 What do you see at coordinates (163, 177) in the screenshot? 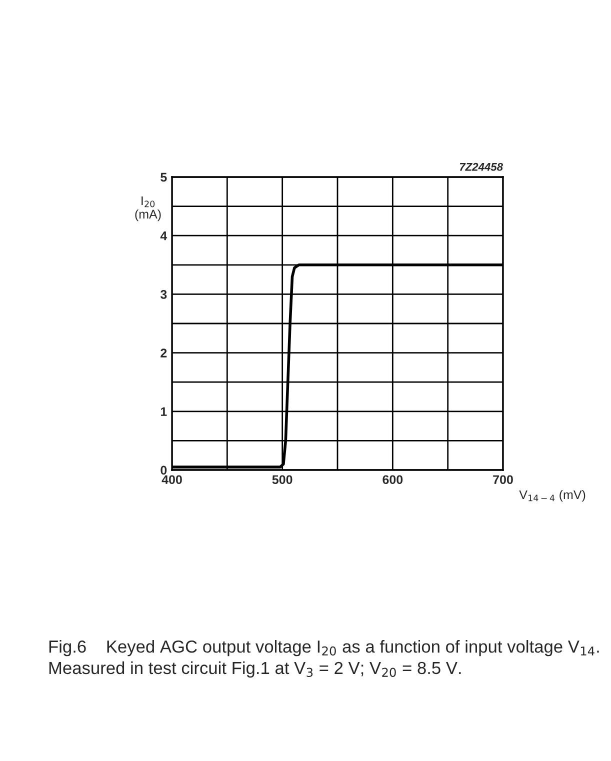
I see `y-tick-label: 5` at bounding box center [163, 177].